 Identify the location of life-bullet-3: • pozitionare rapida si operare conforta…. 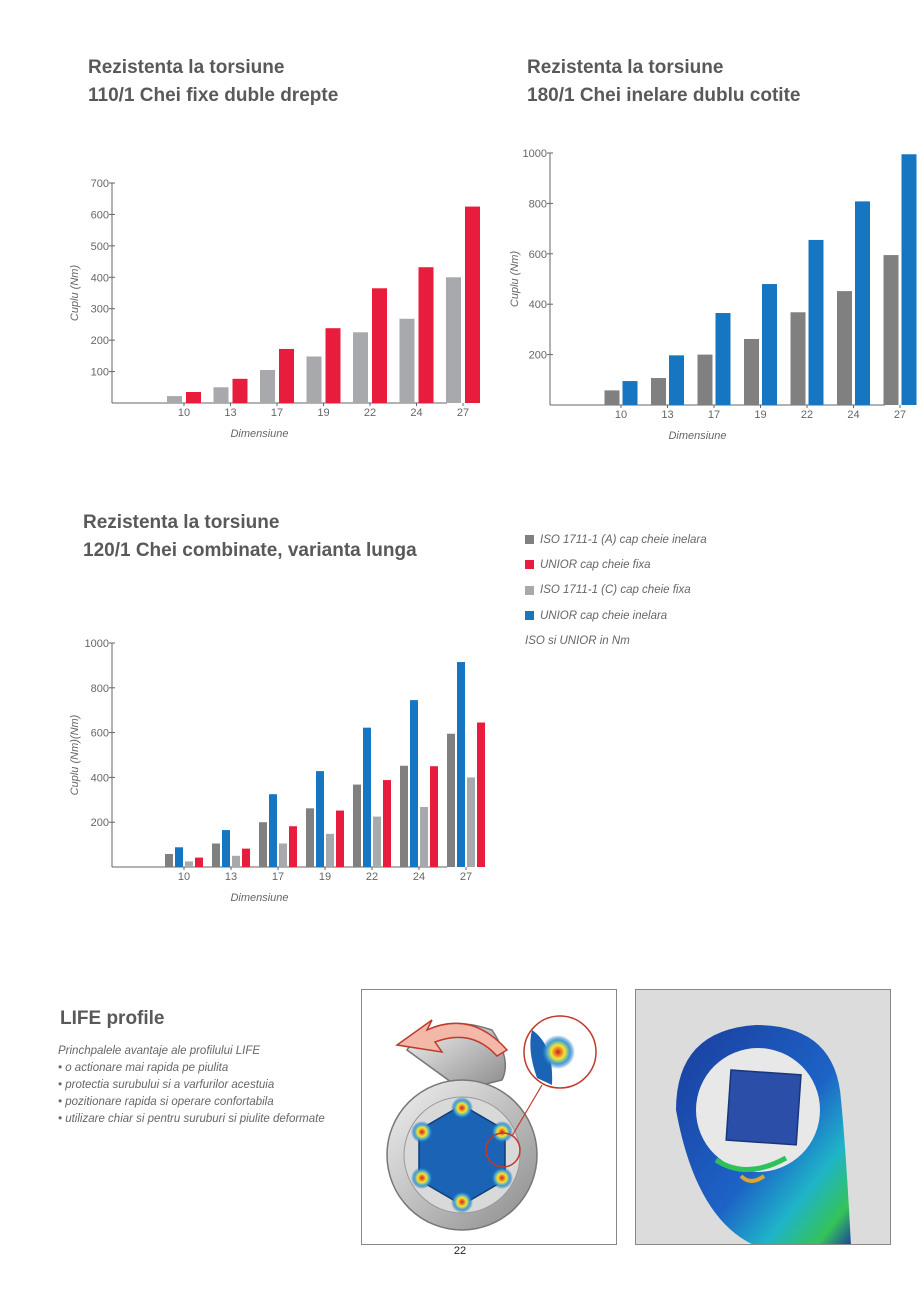
(166, 1102).